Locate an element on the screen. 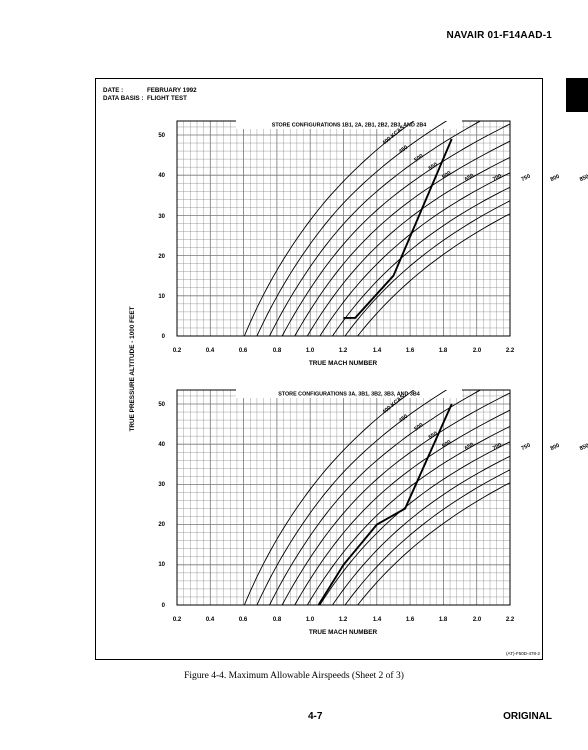  page-number: 4-7 is located at coordinates (315, 716).